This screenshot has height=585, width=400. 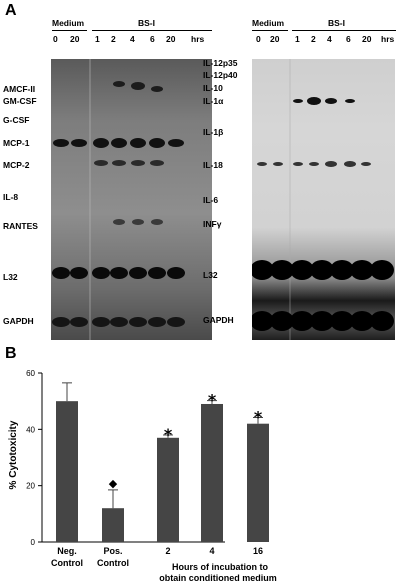 I want to click on left-lane-row: 0 20 1 2 4 6 20 hrs, so click(x=145, y=40).